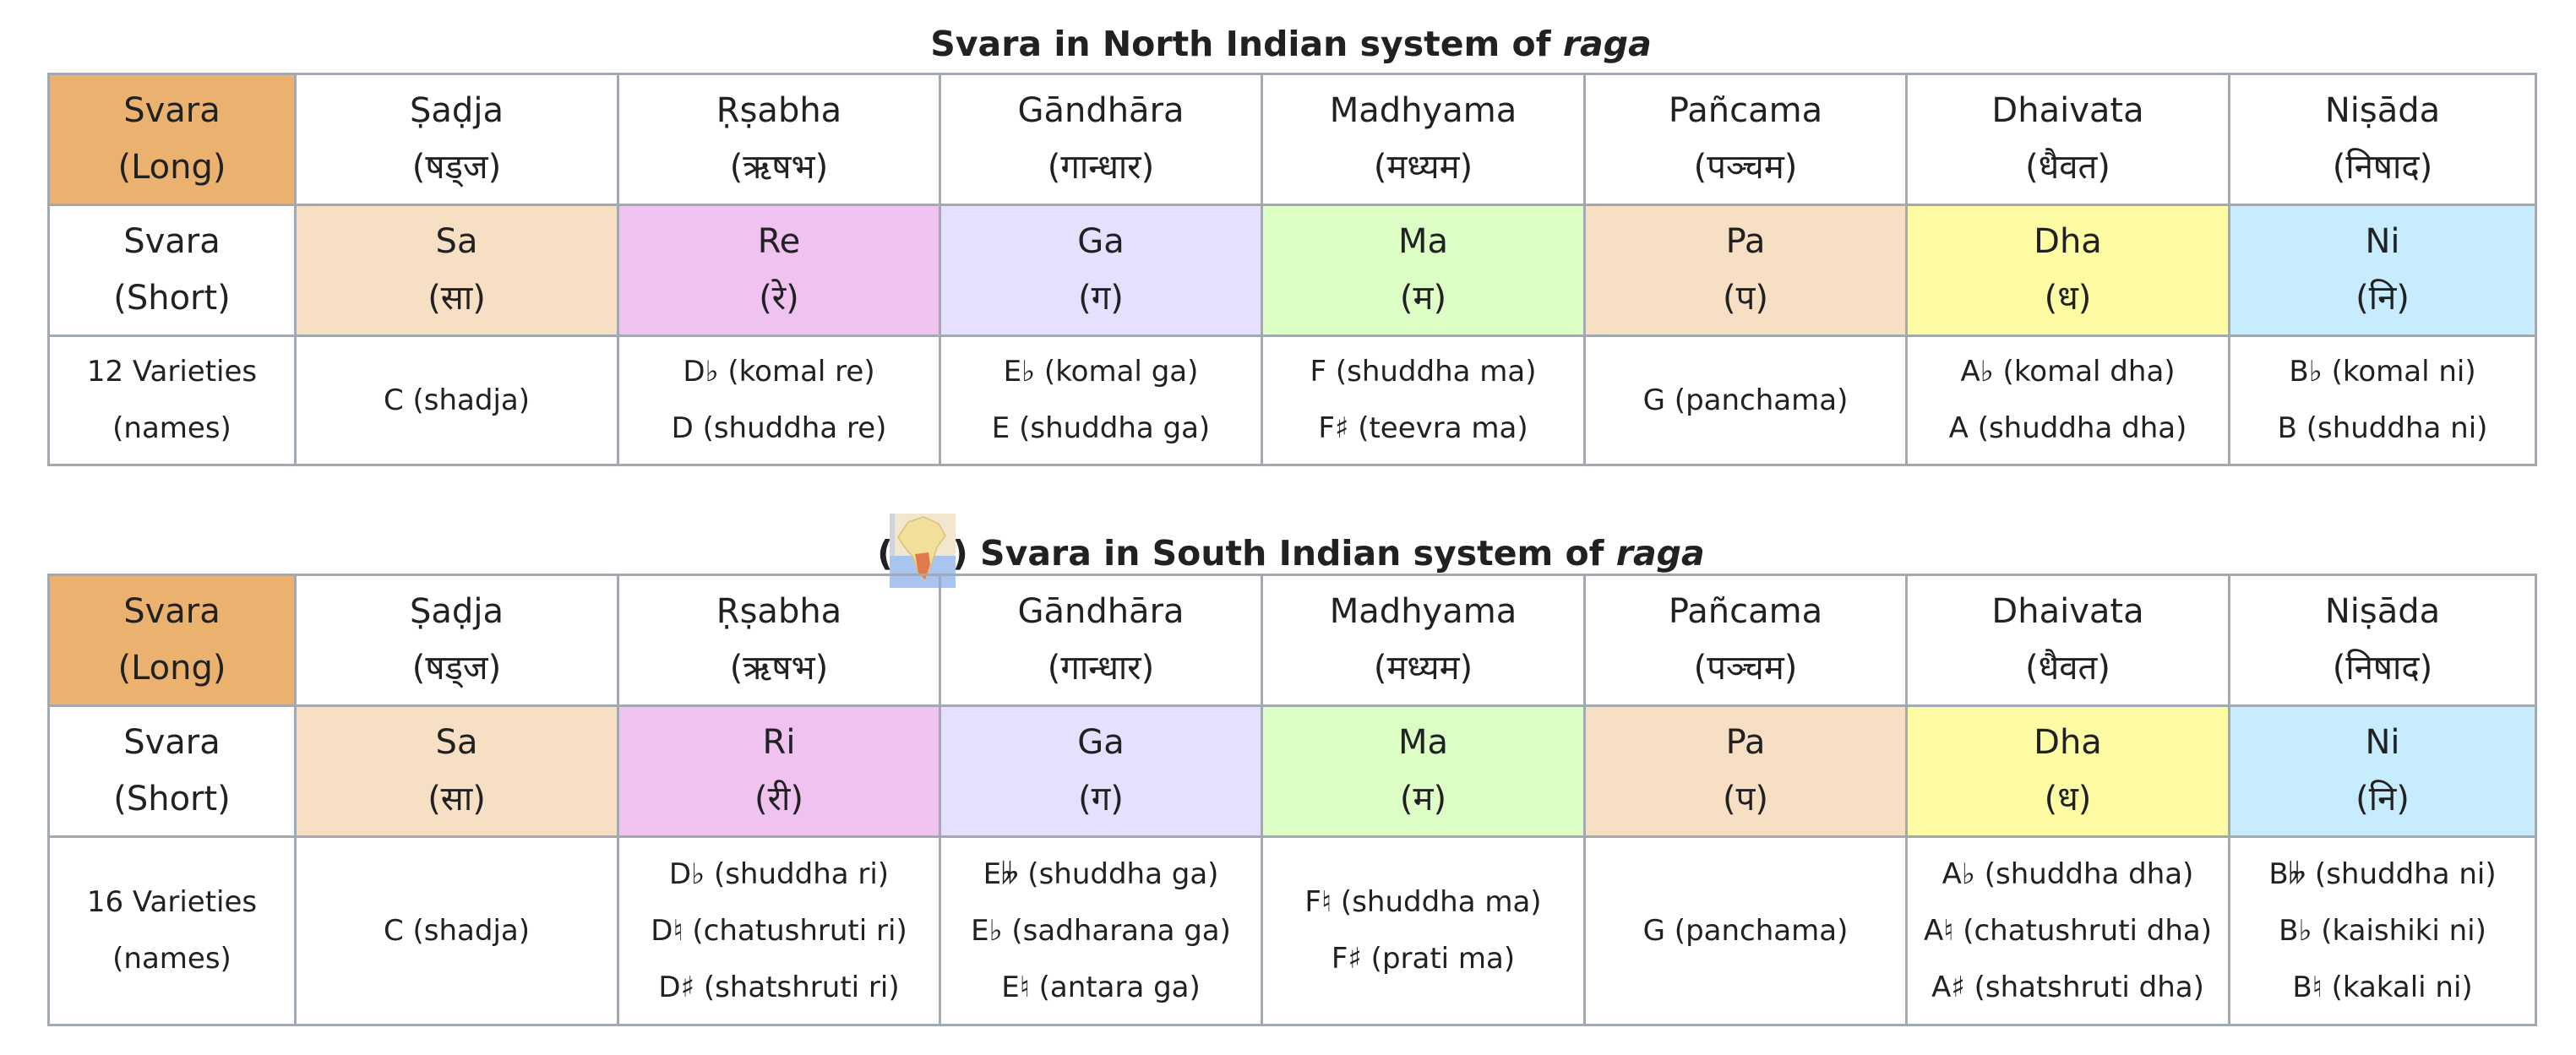  I want to click on north-long-head: Svara (Long), so click(172, 139).